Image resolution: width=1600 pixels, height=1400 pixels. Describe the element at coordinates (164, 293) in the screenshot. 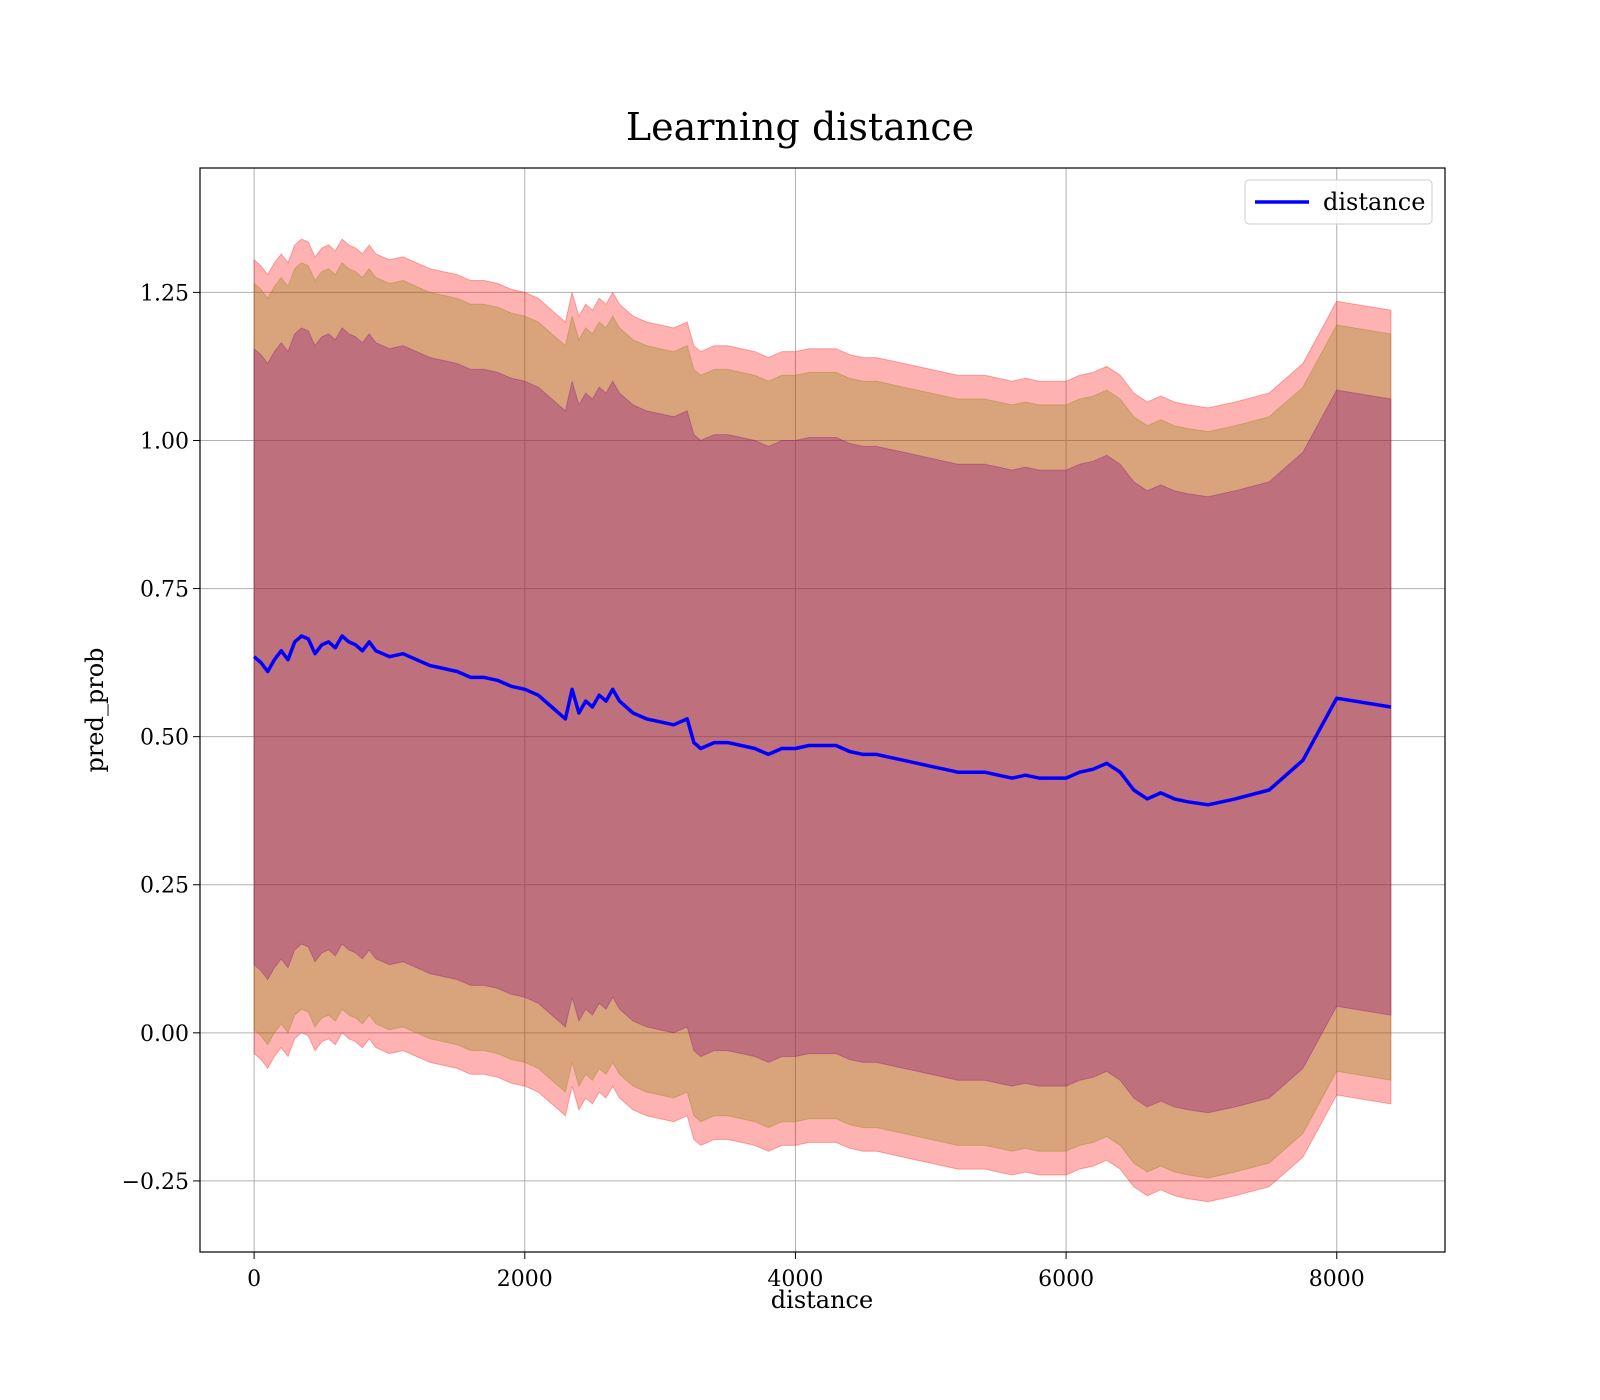

I see `y-tick-label: 1.25` at that location.